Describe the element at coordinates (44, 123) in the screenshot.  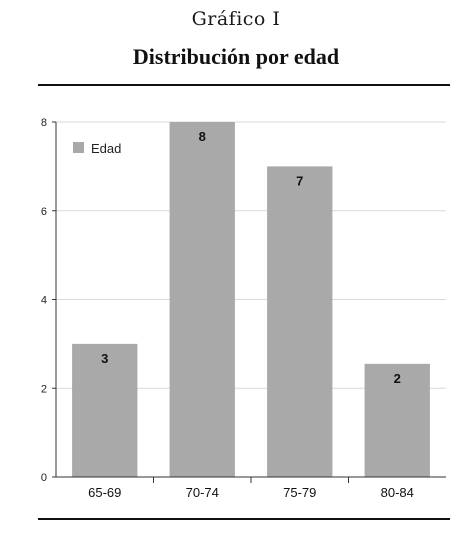
I see `y-tick-label: 8` at that location.